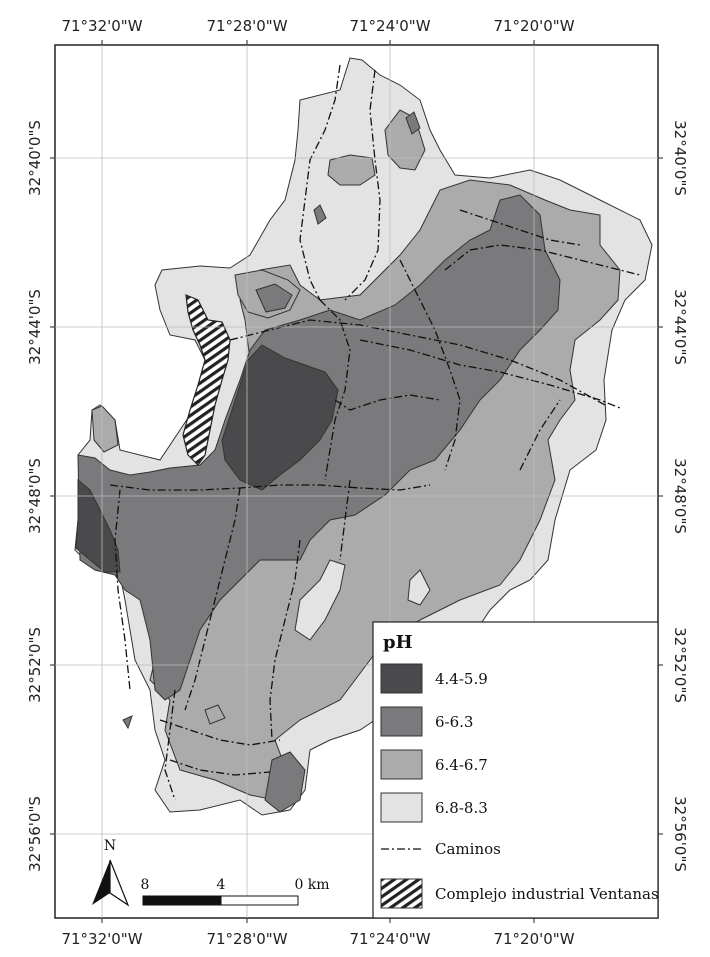 The image size is (710, 957). Describe the element at coordinates (533, 26) in the screenshot. I see `top-tick-label: 71°20'0"W` at that location.